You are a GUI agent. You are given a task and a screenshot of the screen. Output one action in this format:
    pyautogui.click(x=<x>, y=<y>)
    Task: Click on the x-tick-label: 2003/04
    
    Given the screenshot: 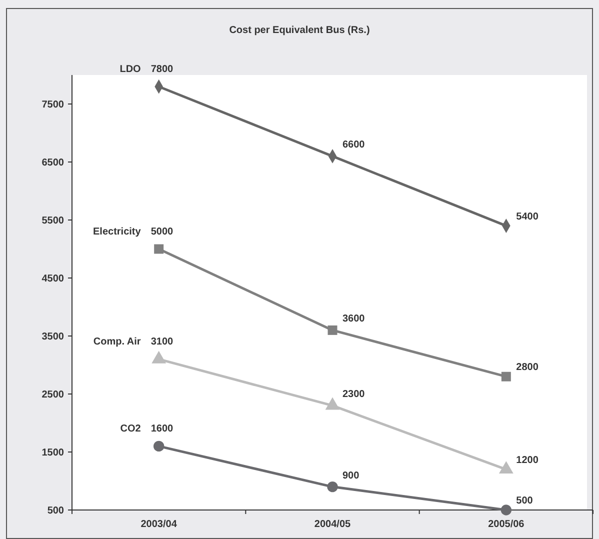 What is the action you would take?
    pyautogui.click(x=159, y=524)
    